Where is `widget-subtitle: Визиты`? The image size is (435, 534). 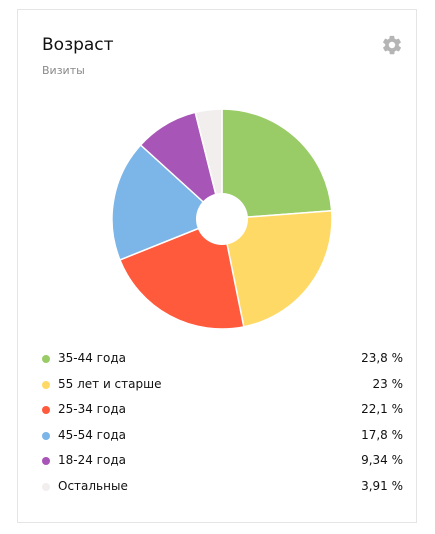
widget-subtitle: Визиты is located at coordinates (63, 70).